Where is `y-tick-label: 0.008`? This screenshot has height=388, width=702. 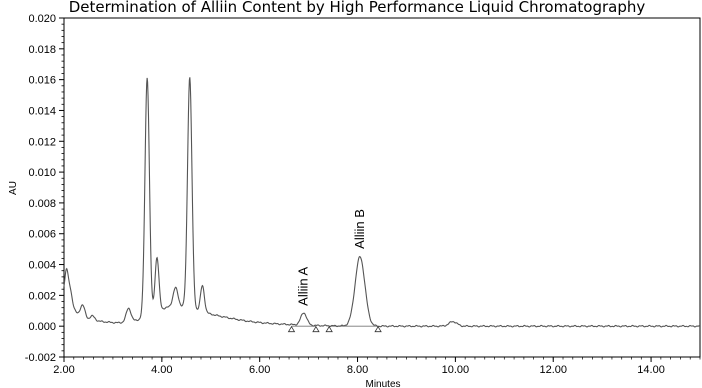
y-tick-label: 0.008 is located at coordinates (42, 204).